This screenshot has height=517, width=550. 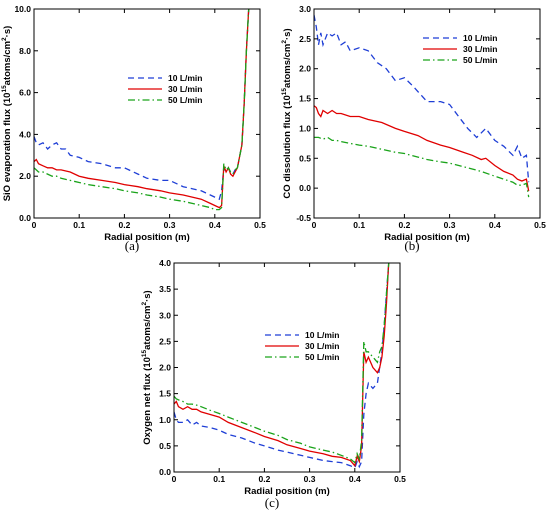 I want to click on y-tick-label: -0.5, so click(x=303, y=218).